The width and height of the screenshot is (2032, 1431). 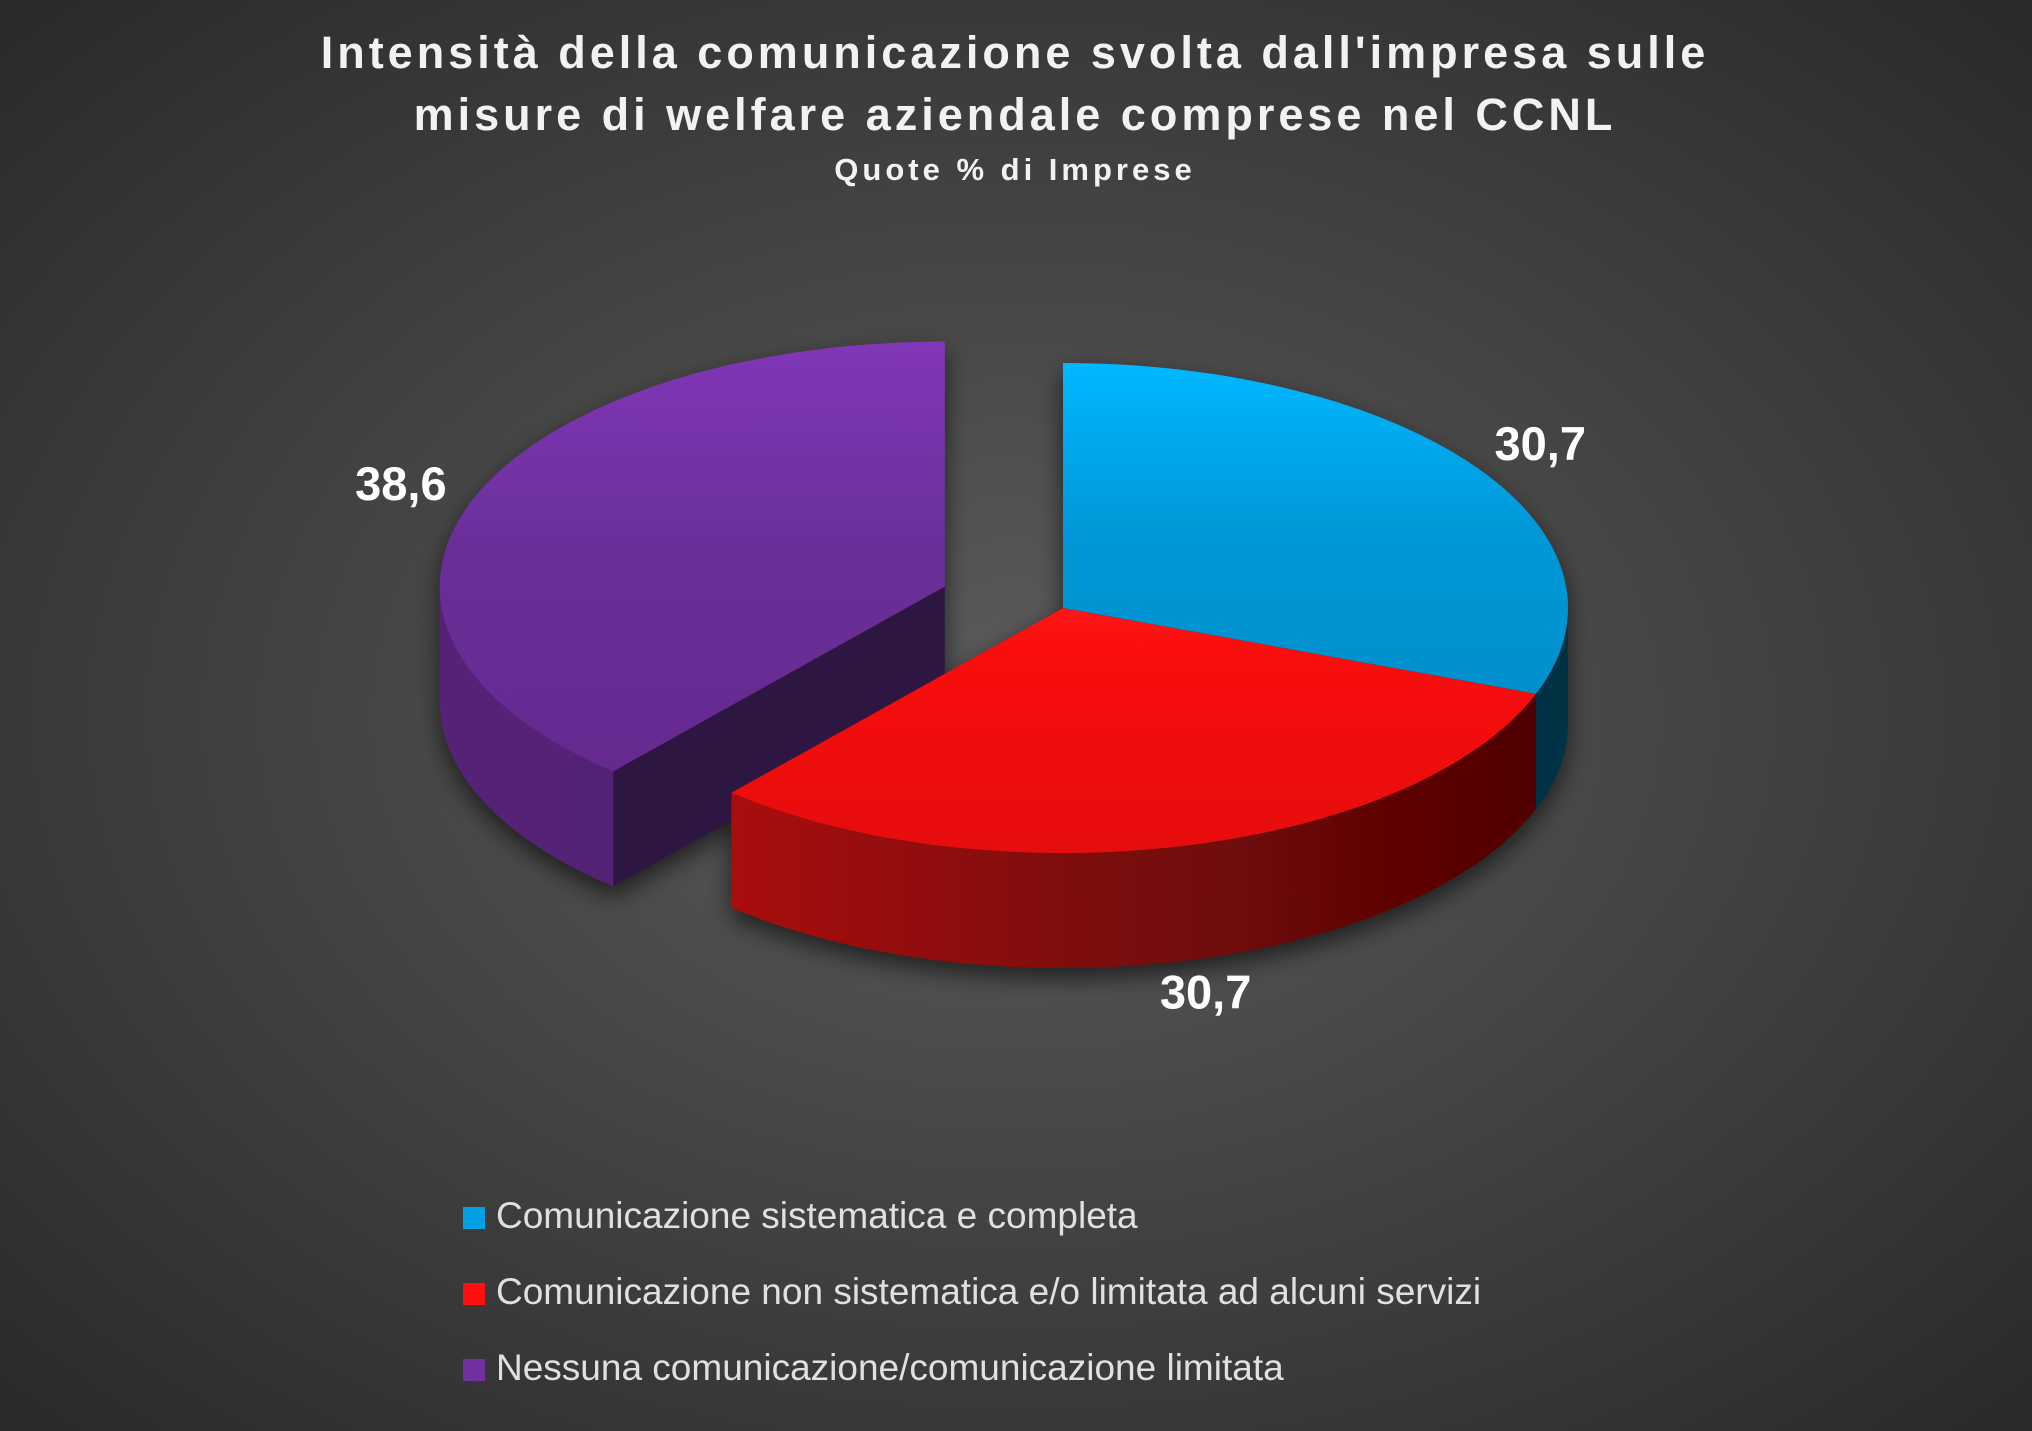 What do you see at coordinates (1014, 169) in the screenshot?
I see `chart-subtitle: Quote % di Imprese` at bounding box center [1014, 169].